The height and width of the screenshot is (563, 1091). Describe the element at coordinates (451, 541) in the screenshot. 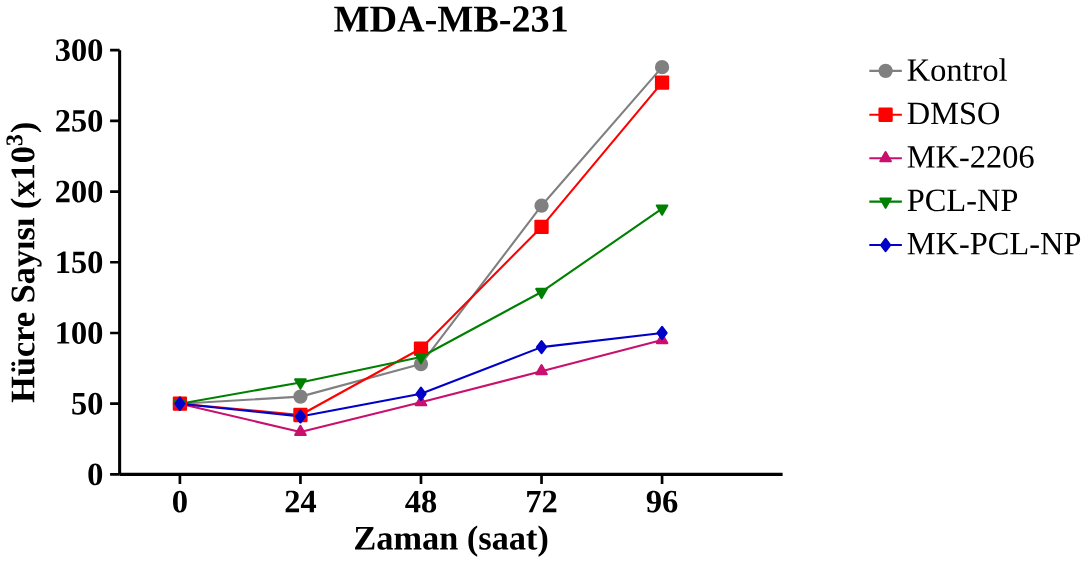

I see `x-axis-title: Zaman (saat)` at that location.